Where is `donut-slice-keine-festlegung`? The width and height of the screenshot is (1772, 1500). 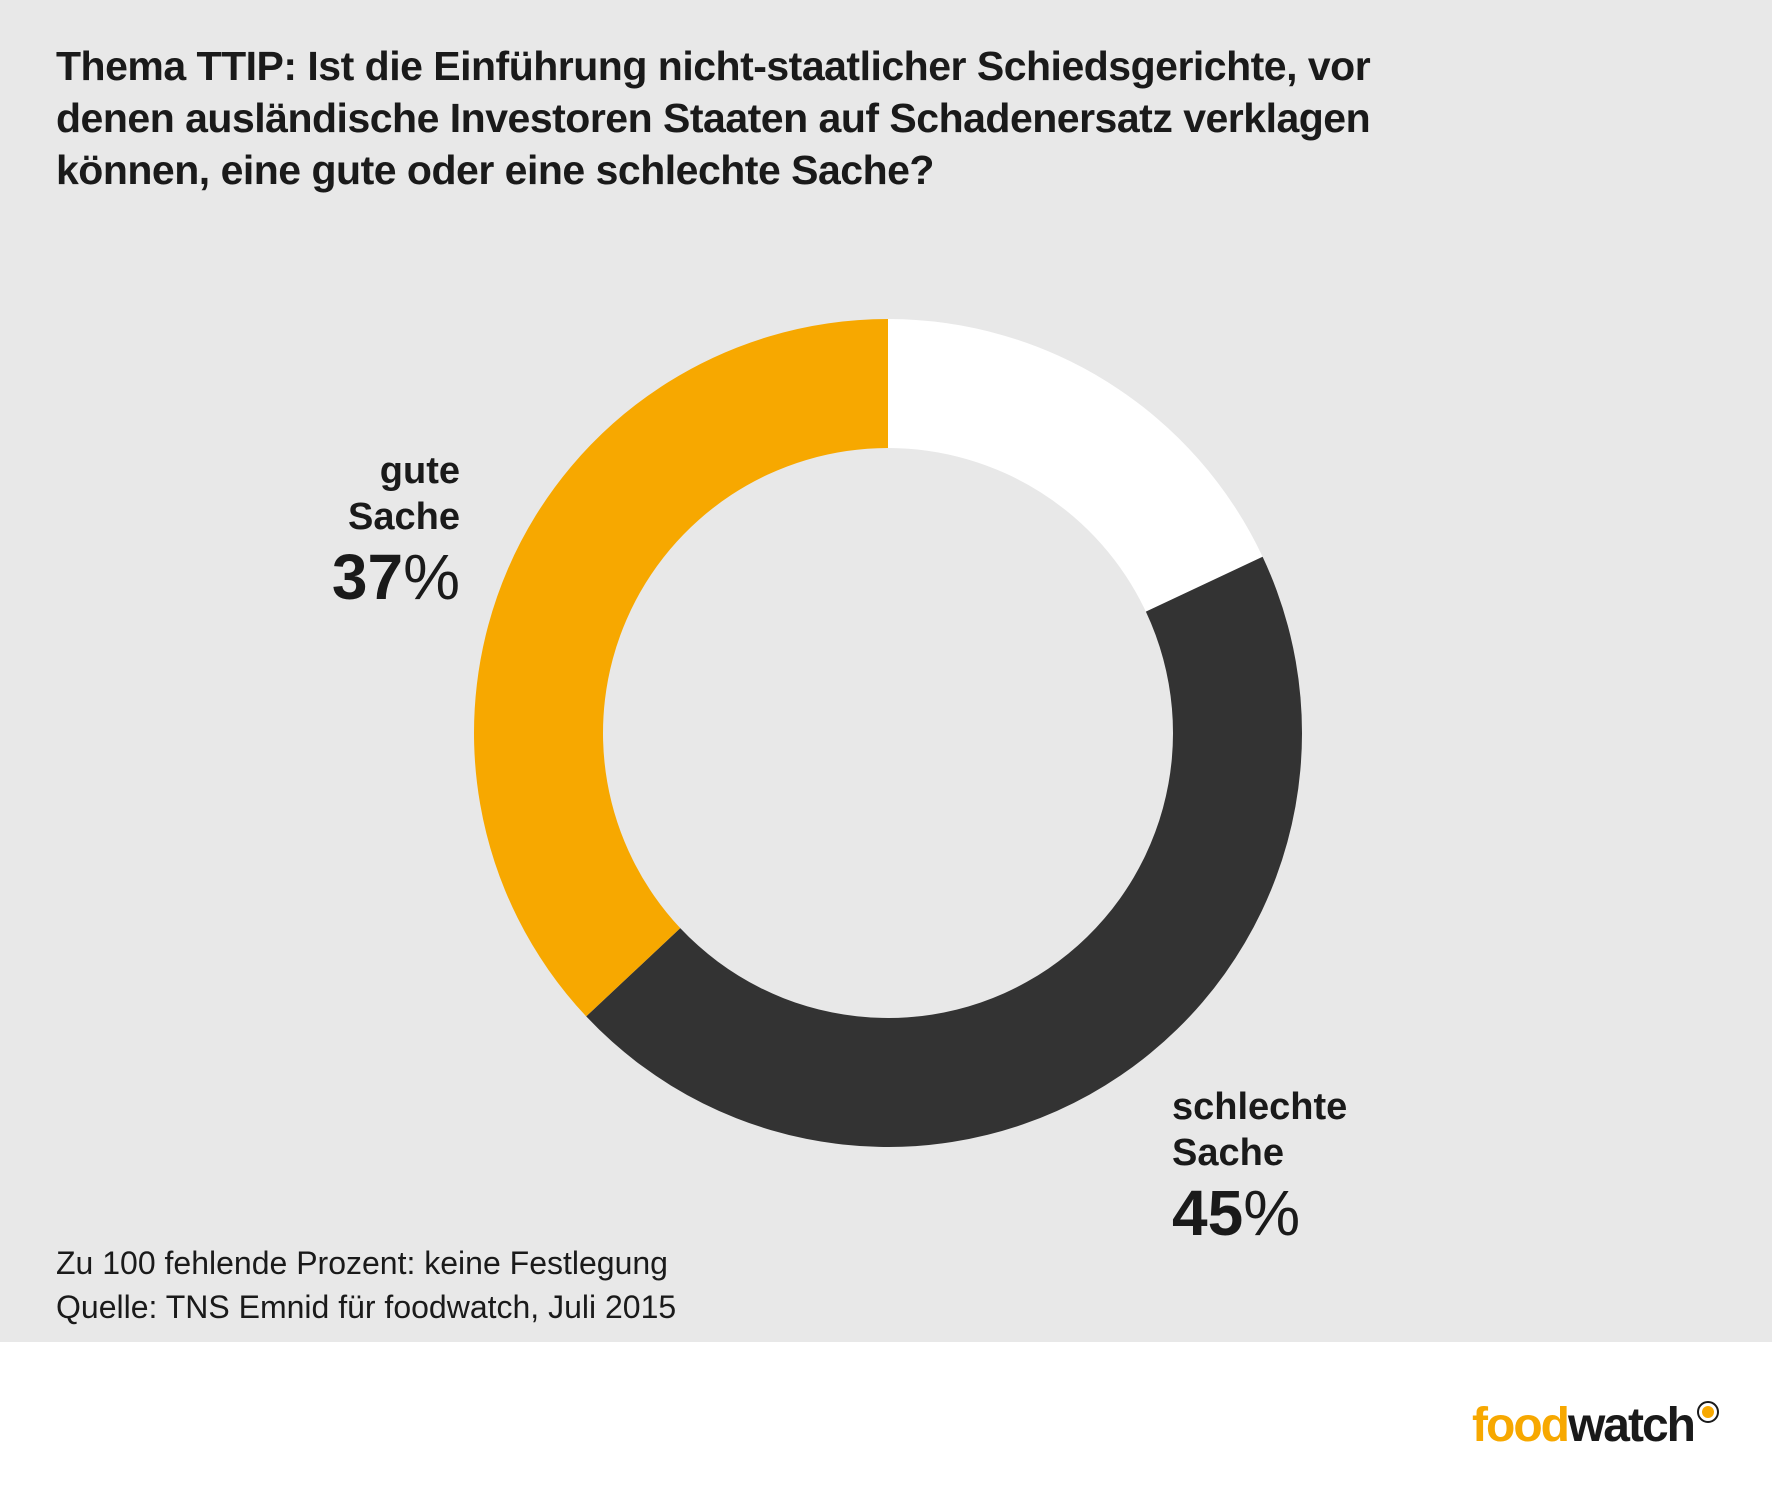
donut-slice-keine-festlegung is located at coordinates (1075, 465).